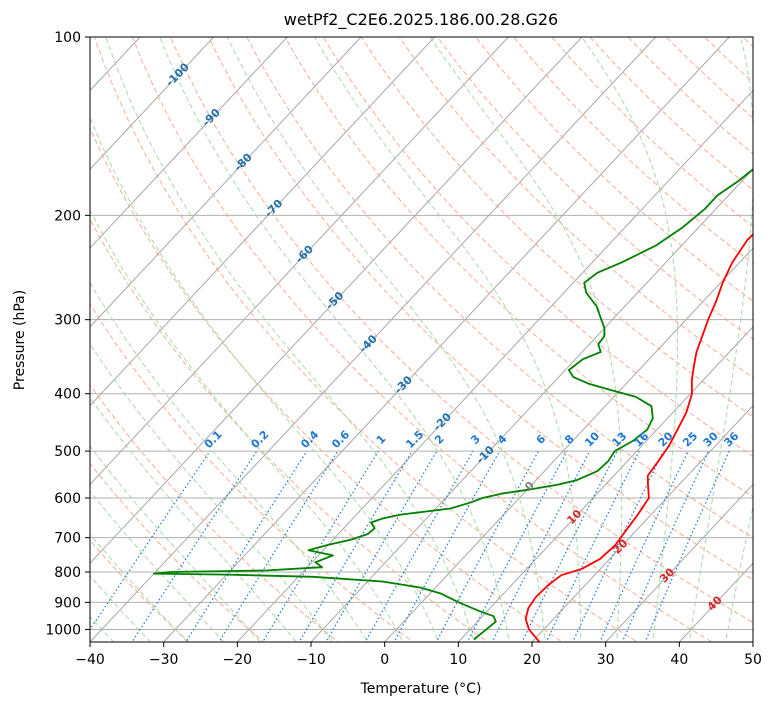 The height and width of the screenshot is (708, 775). I want to click on y-tick-label: 400, so click(67, 395).